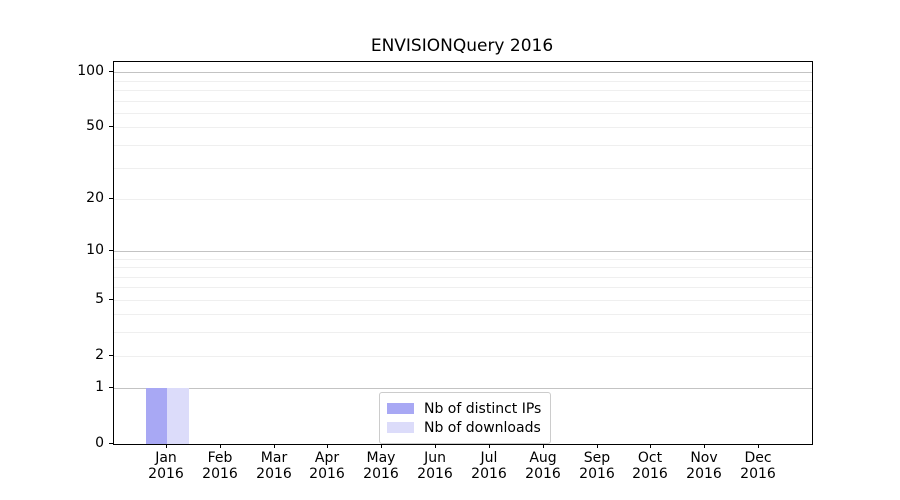 This screenshot has width=900, height=500. What do you see at coordinates (95, 126) in the screenshot?
I see `y-tick-label: 50` at bounding box center [95, 126].